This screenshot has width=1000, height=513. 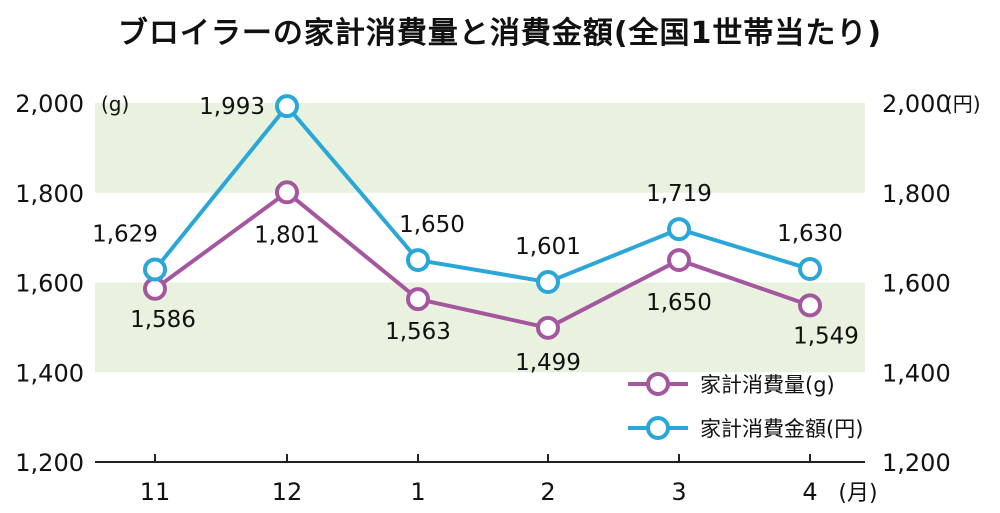 I want to click on label-s0-3: 1,499, so click(x=548, y=363).